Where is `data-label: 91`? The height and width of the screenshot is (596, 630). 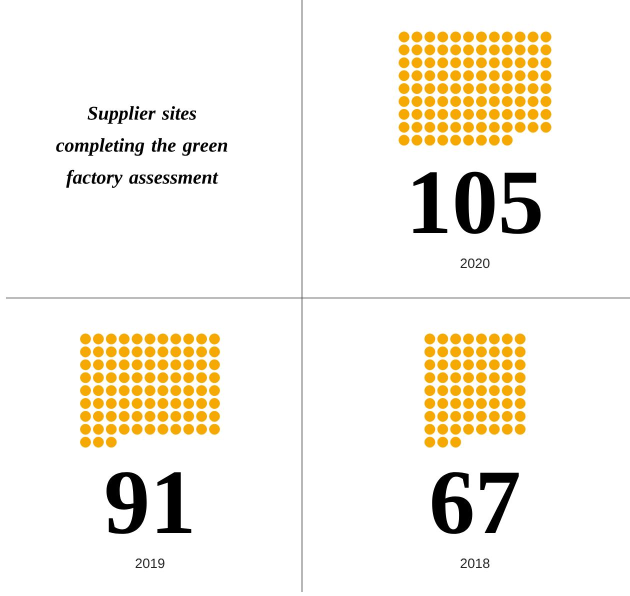
data-label: 91 is located at coordinates (149, 503).